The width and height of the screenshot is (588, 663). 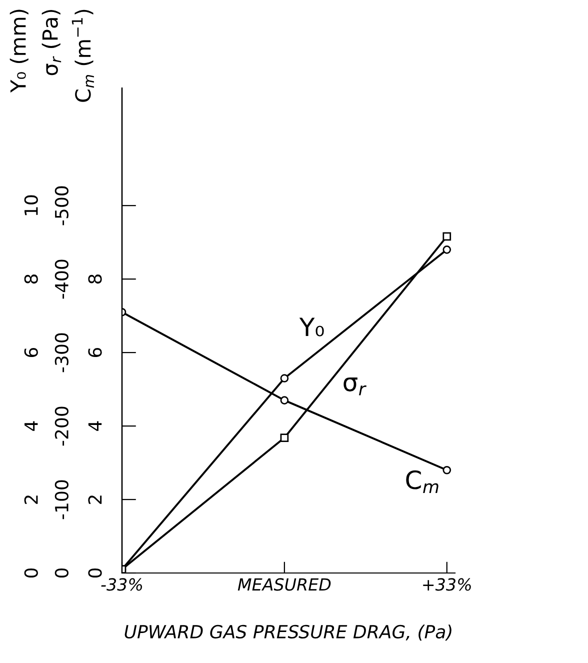 What do you see at coordinates (61, 500) in the screenshot?
I see `y2-tick-label: -100` at bounding box center [61, 500].